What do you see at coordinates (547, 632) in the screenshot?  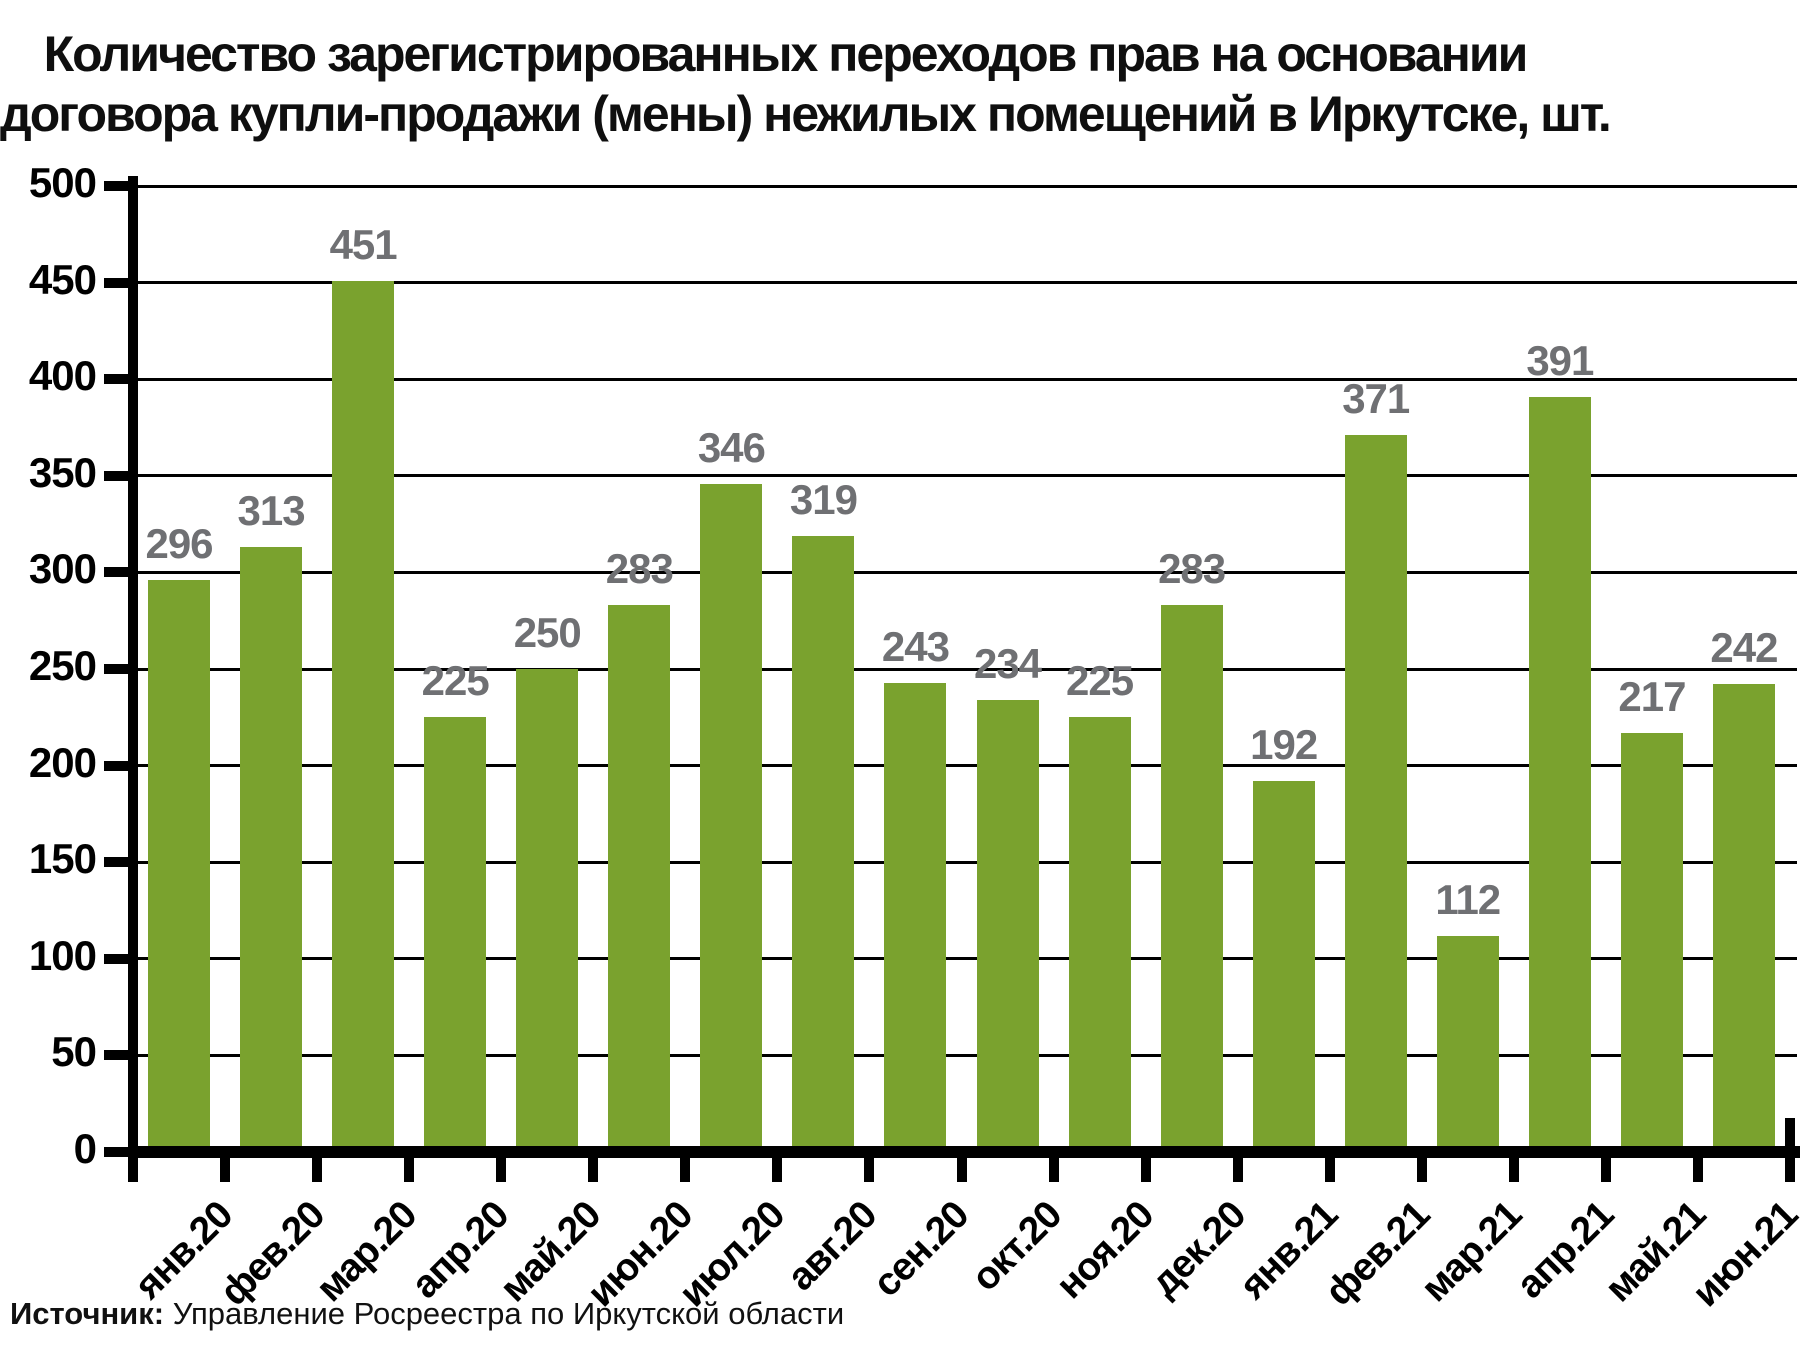 I see `value-label-май.20: 250` at bounding box center [547, 632].